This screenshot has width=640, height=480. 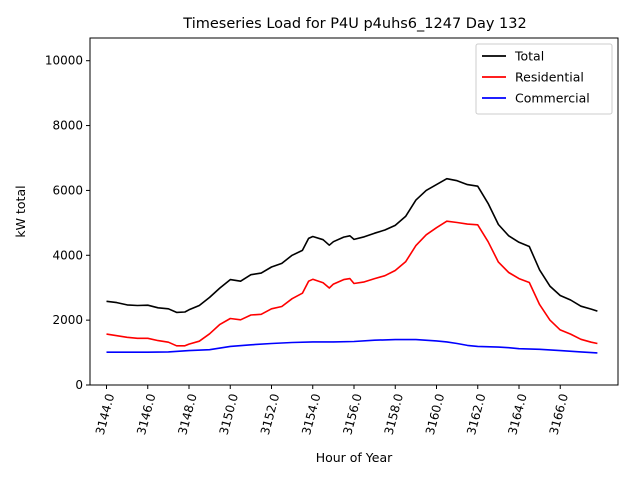 What do you see at coordinates (67, 255) in the screenshot?
I see `y-tick-label: 4000` at bounding box center [67, 255].